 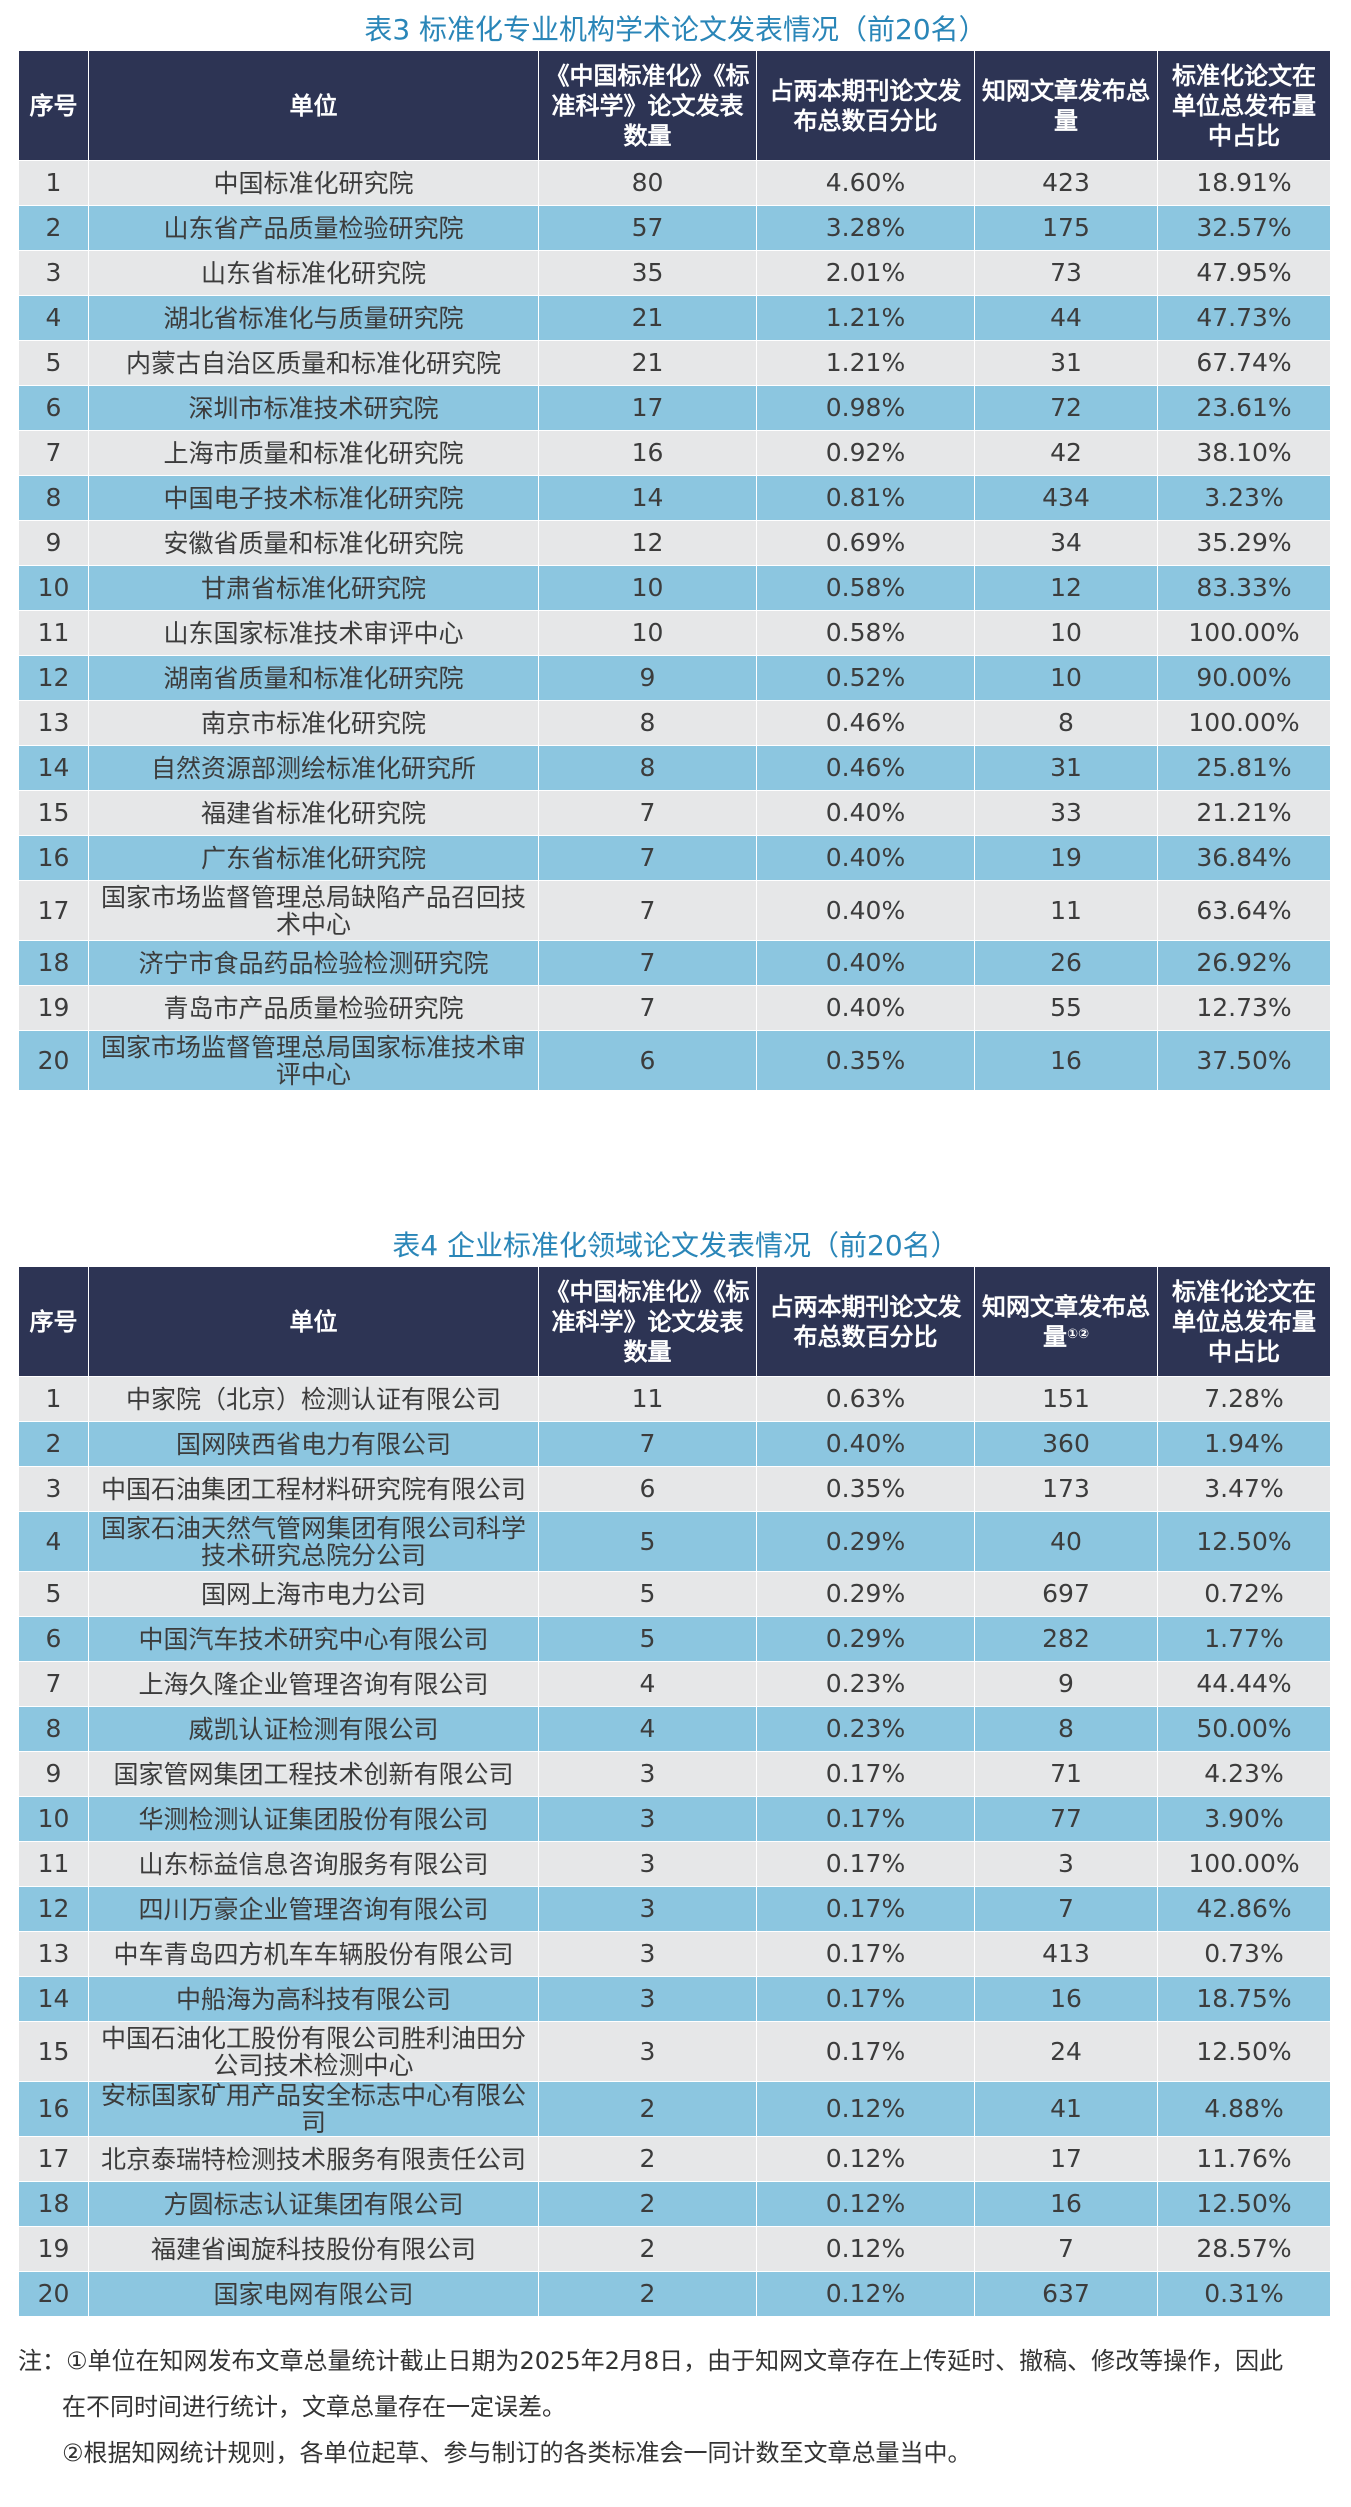 What do you see at coordinates (674, 273) in the screenshot?
I see `table-row: 3 山东省标准化研究院 35 2.01% 73 47.95%` at bounding box center [674, 273].